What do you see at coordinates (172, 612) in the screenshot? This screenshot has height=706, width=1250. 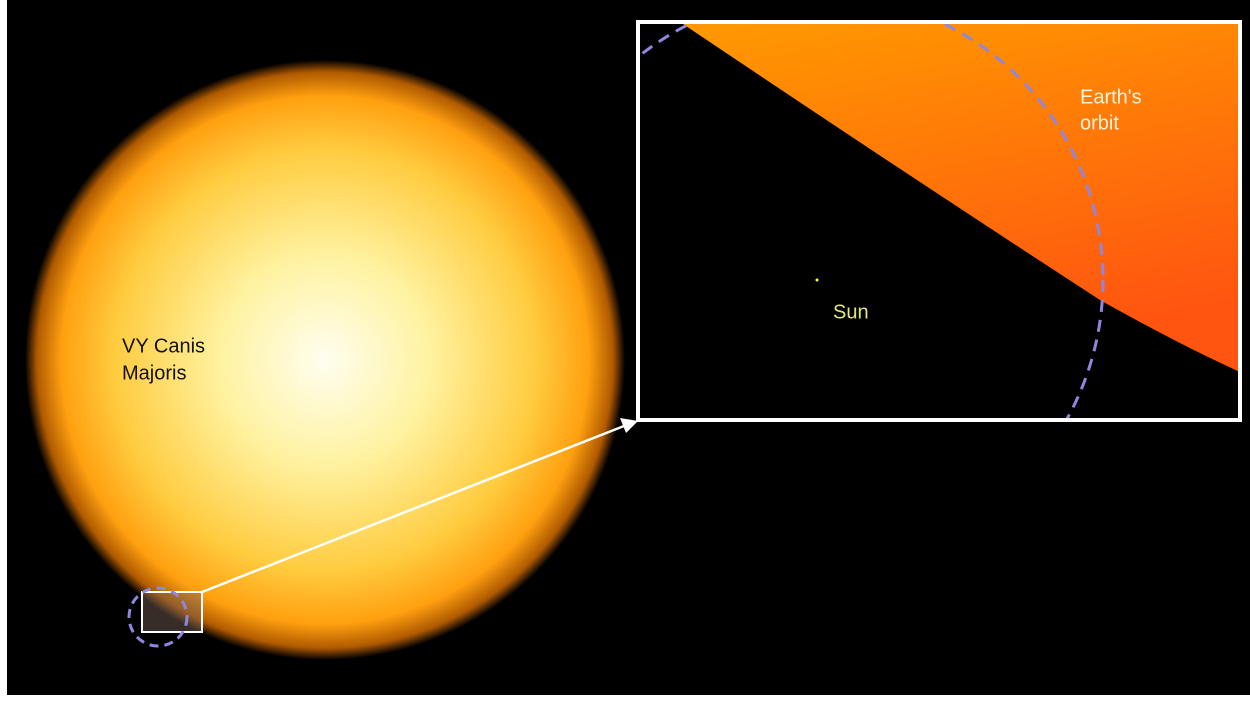 I see `zoom-box` at bounding box center [172, 612].